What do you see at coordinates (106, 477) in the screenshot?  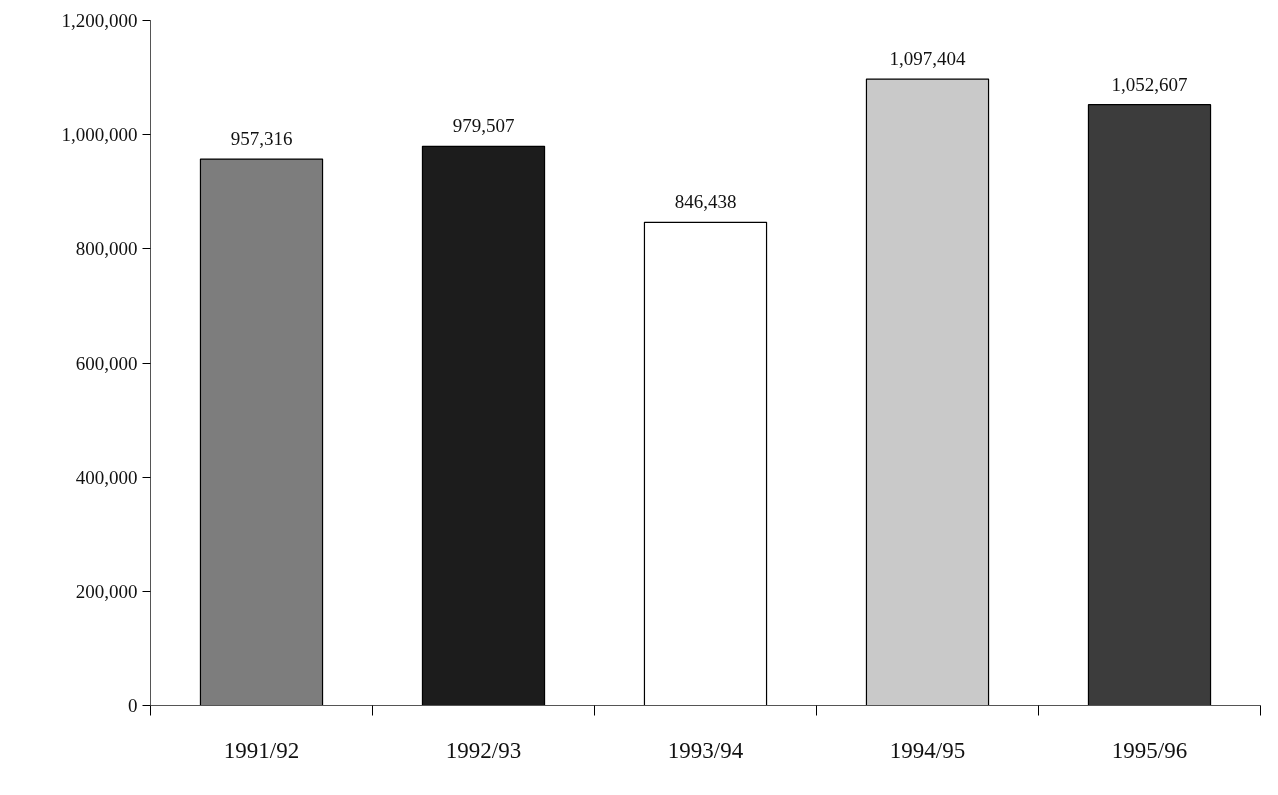 I see `y-tick-label: 400,000` at bounding box center [106, 477].